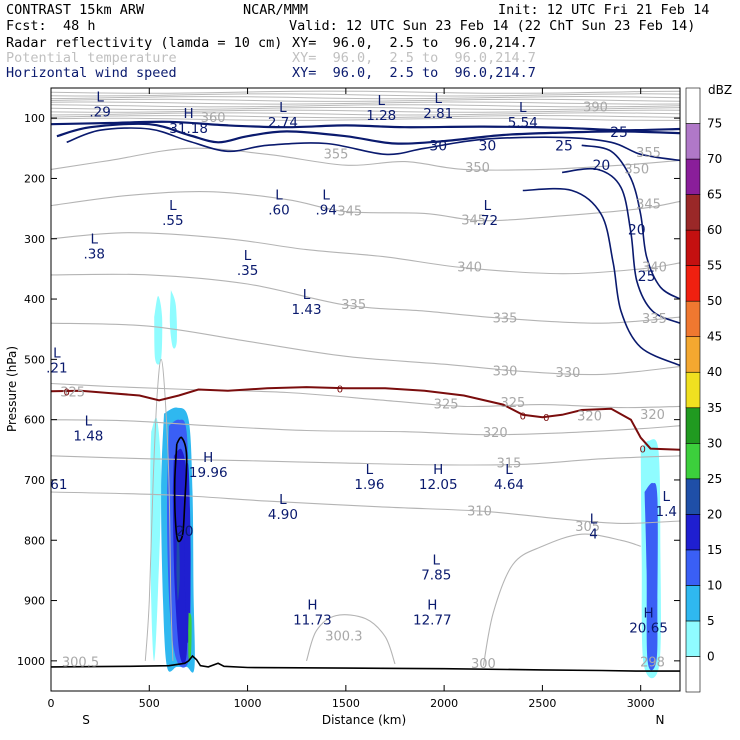 The width and height of the screenshot is (740, 740). I want to click on freezing-level-contour, so click(365, 418).